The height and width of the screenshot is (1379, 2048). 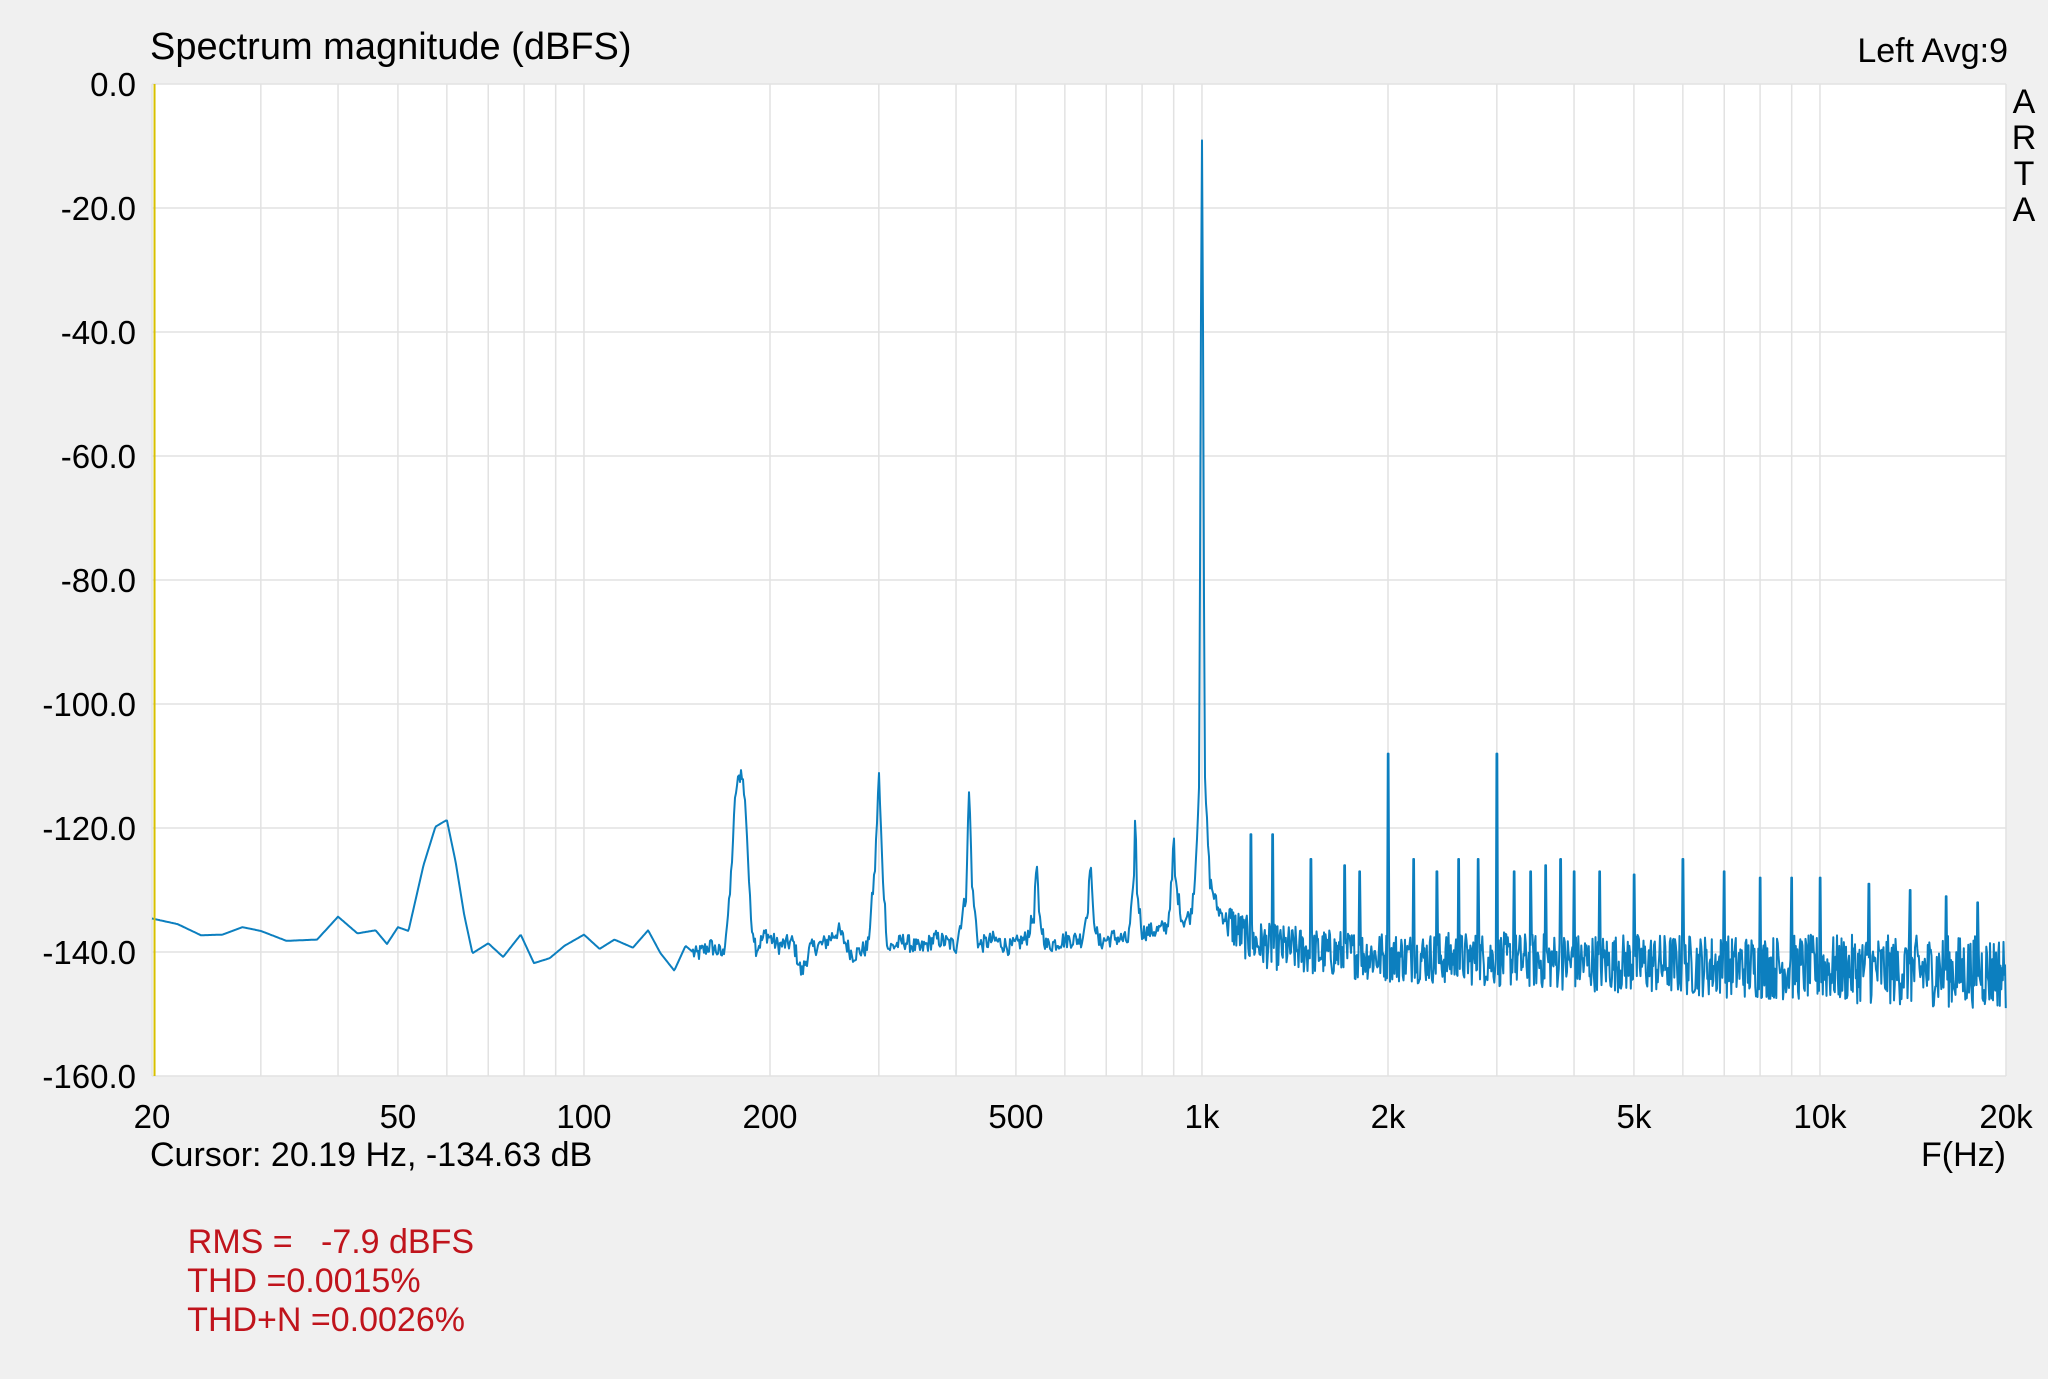 What do you see at coordinates (89, 1076) in the screenshot?
I see `y-tick-label: -160.0` at bounding box center [89, 1076].